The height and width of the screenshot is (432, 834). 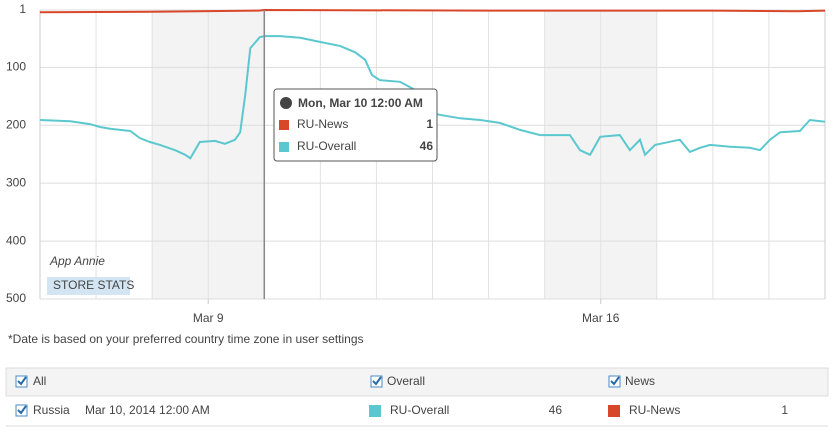 I want to click on table-header, so click(x=417, y=382).